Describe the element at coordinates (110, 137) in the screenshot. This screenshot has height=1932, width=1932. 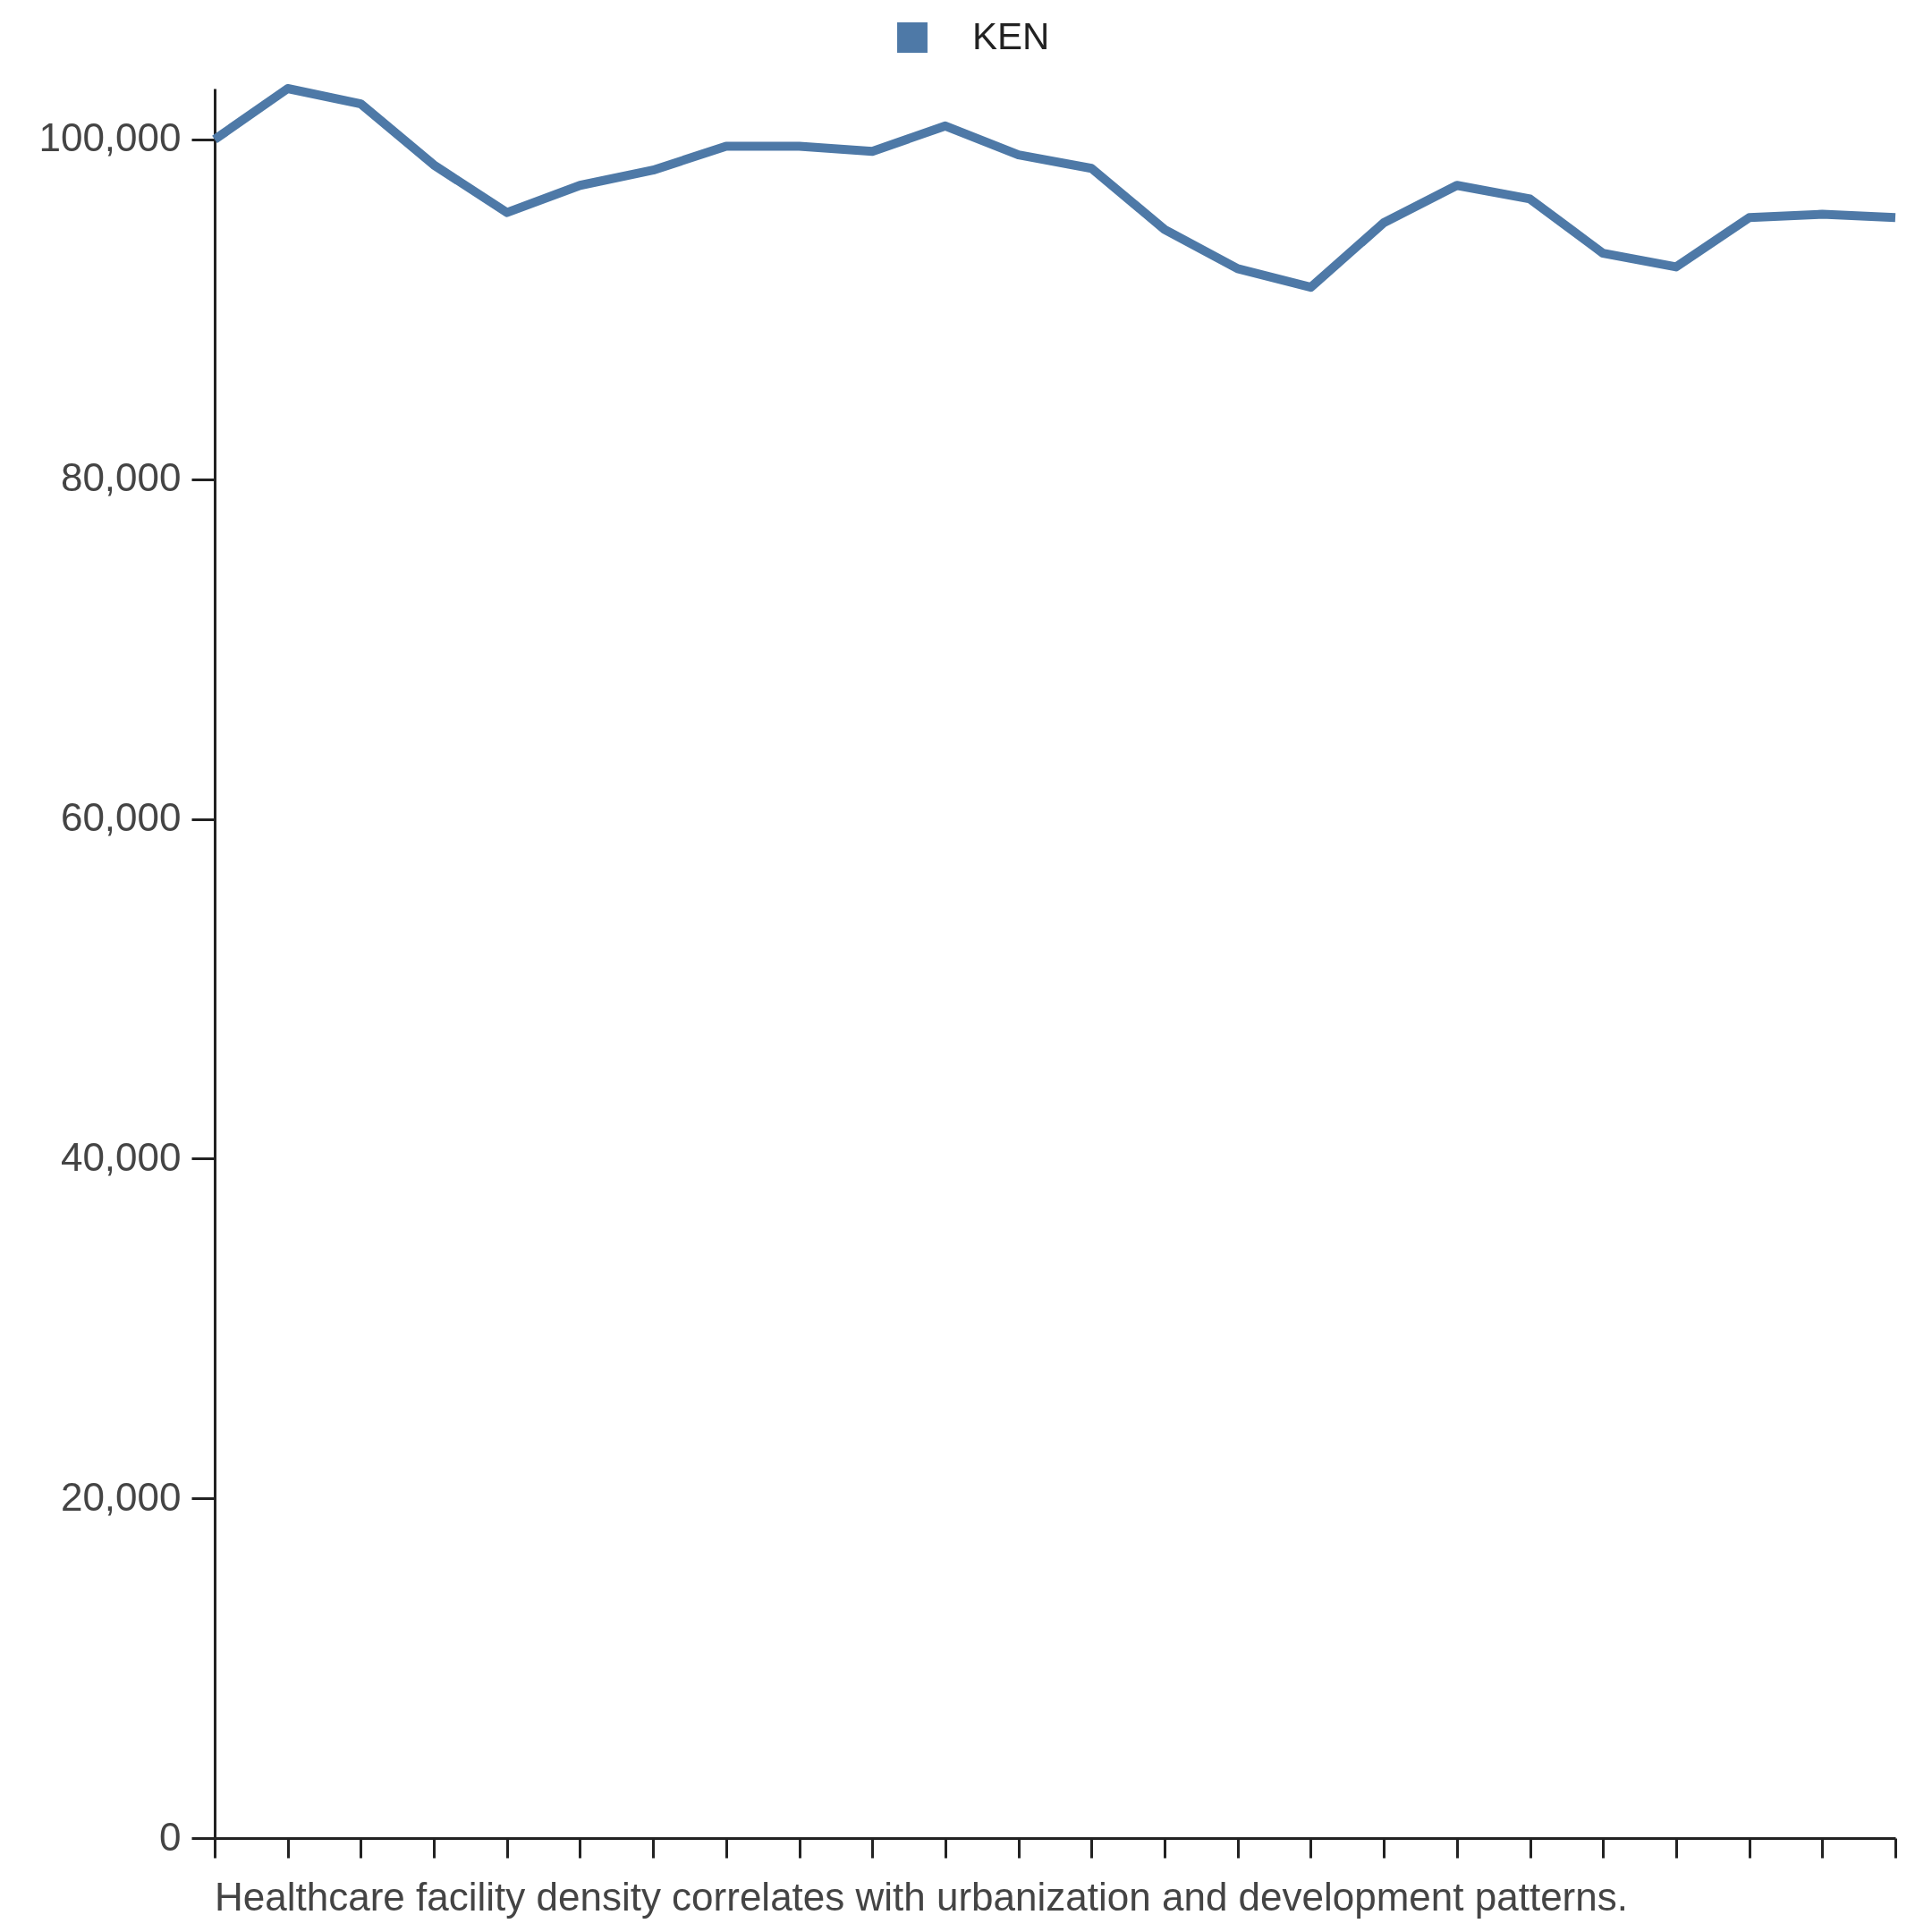
I see `y-tick-label: 100,000` at that location.